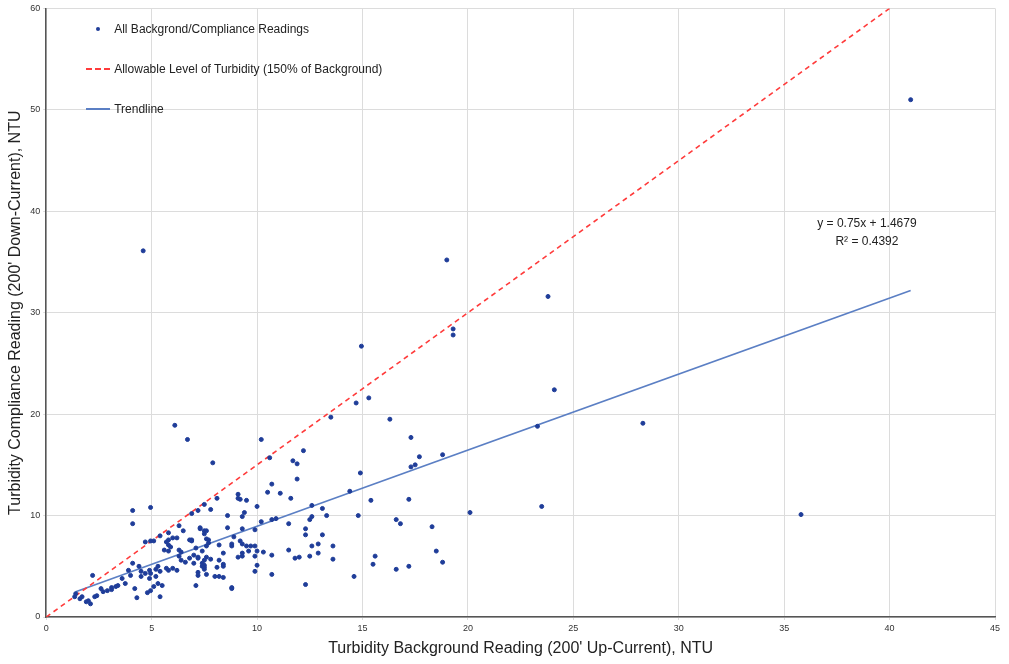 The image size is (1009, 664). I want to click on x-tick-label: 40, so click(889, 627).